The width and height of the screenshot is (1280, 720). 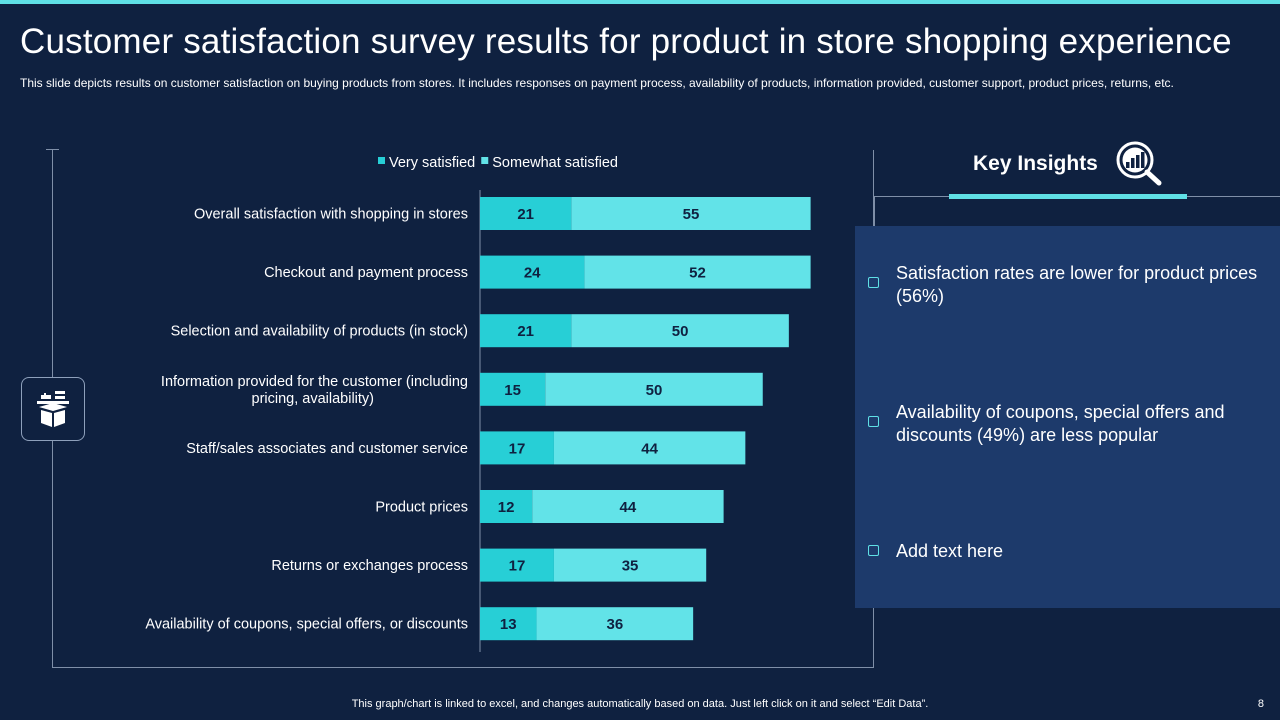 I want to click on data-label-1-1: 21, so click(x=525, y=214).